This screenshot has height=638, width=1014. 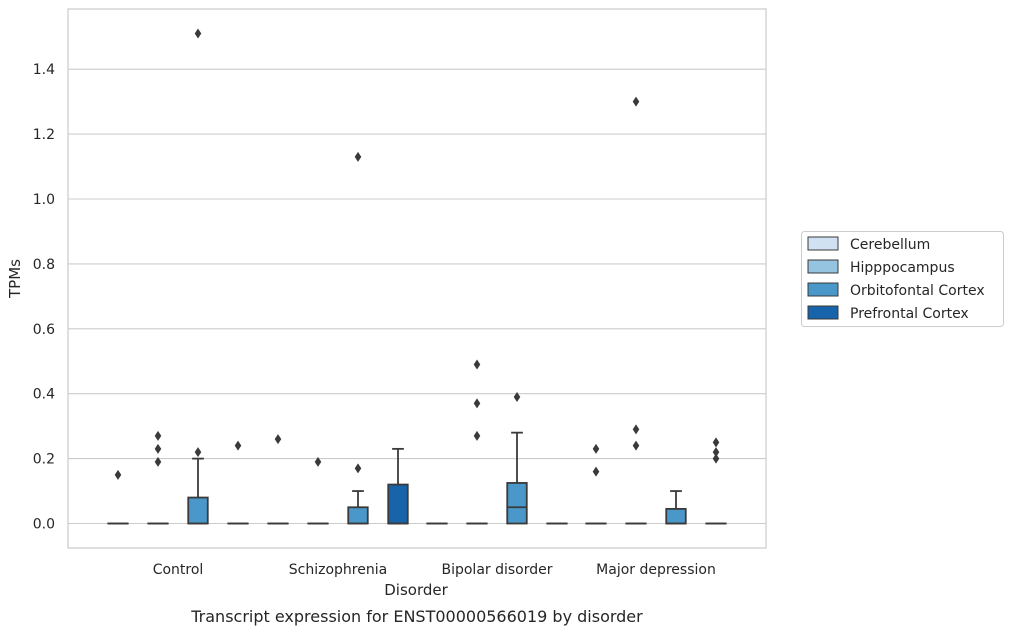 I want to click on y-tick-label: 0.4, so click(x=44, y=395).